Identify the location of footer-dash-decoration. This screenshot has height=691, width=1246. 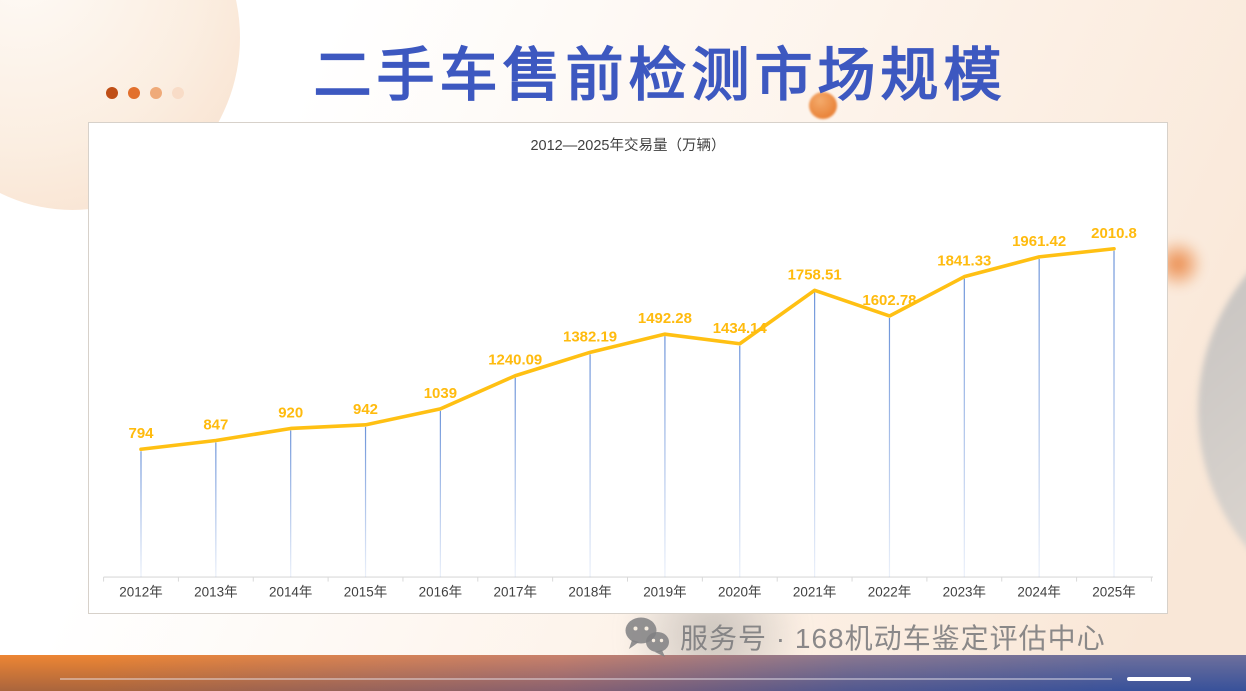
(1159, 679).